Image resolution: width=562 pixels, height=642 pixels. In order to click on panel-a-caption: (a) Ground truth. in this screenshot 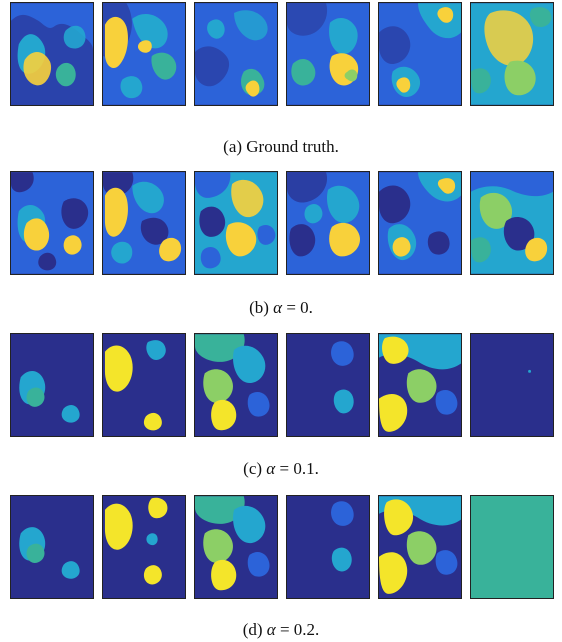, I will do `click(281, 147)`.